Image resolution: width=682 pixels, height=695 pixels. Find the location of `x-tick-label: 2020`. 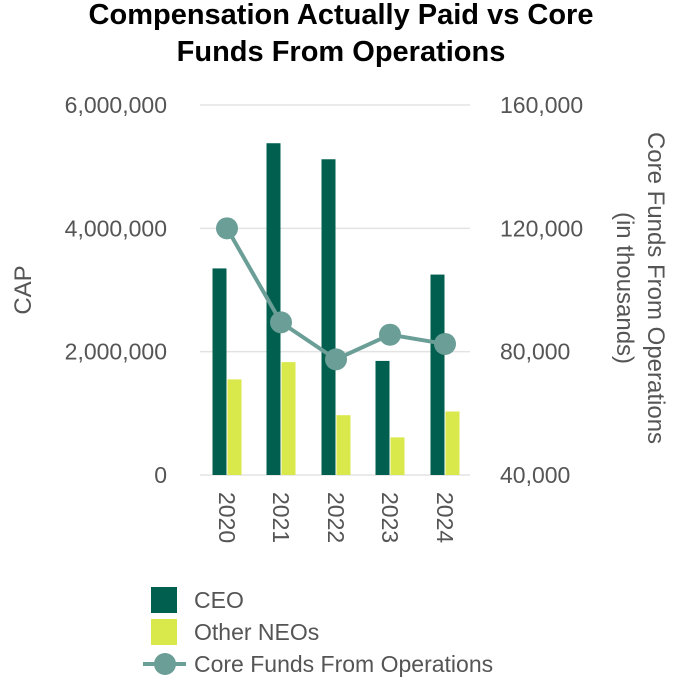

x-tick-label: 2020 is located at coordinates (227, 517).